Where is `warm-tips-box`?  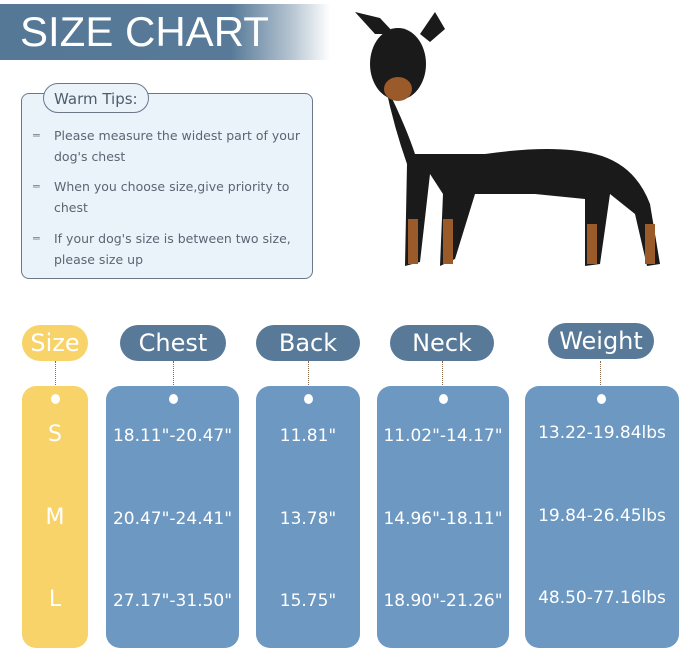
warm-tips-box is located at coordinates (167, 186).